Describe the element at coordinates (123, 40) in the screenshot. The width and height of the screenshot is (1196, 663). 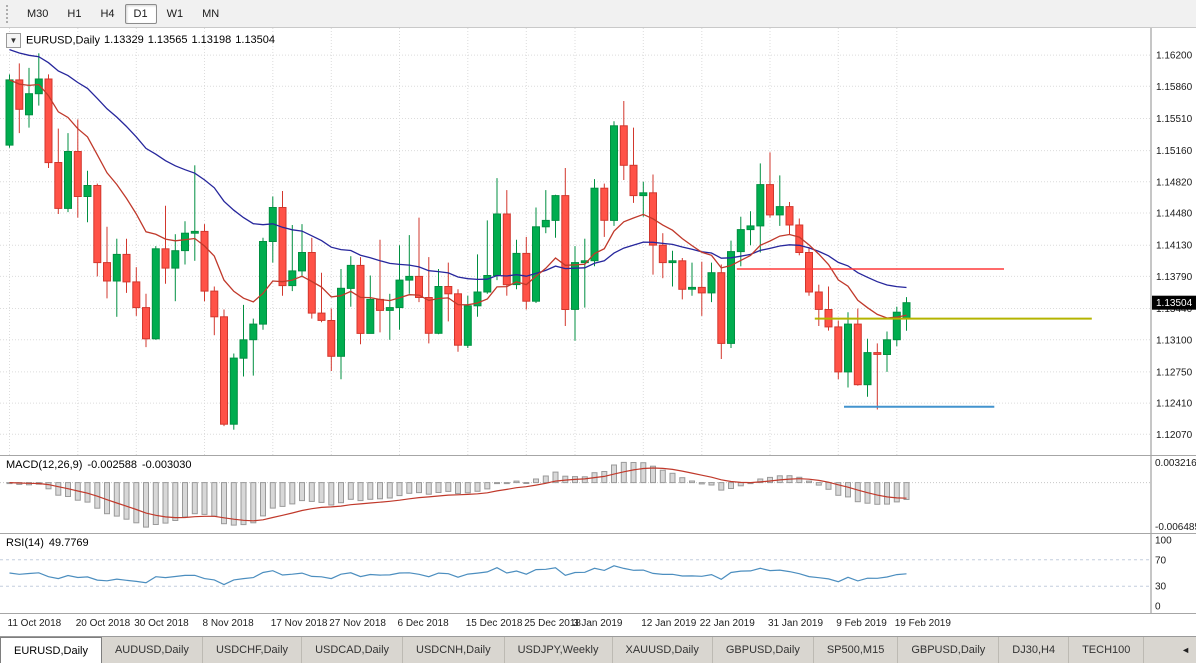
I see `ohlc-open: 1.13329` at that location.